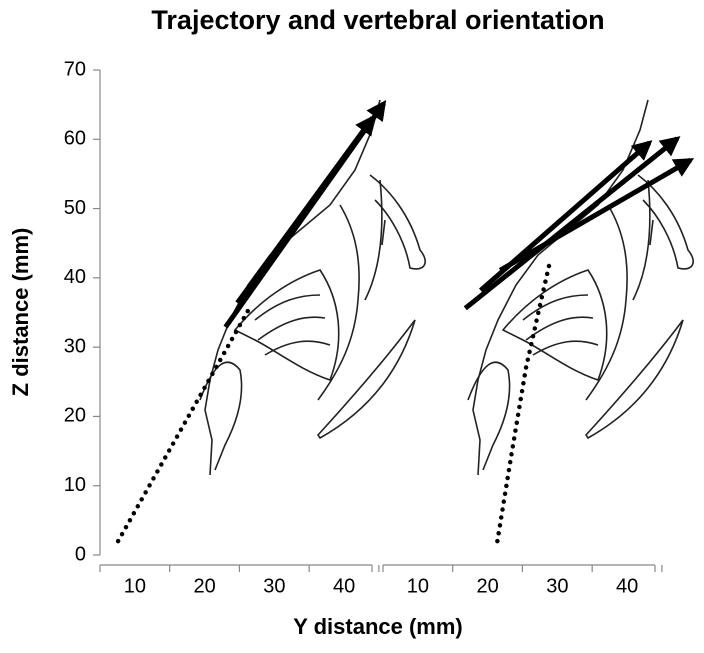 This screenshot has height=653, width=704. Describe the element at coordinates (20, 312) in the screenshot. I see `y-axis-label: Z distance (mm)` at that location.